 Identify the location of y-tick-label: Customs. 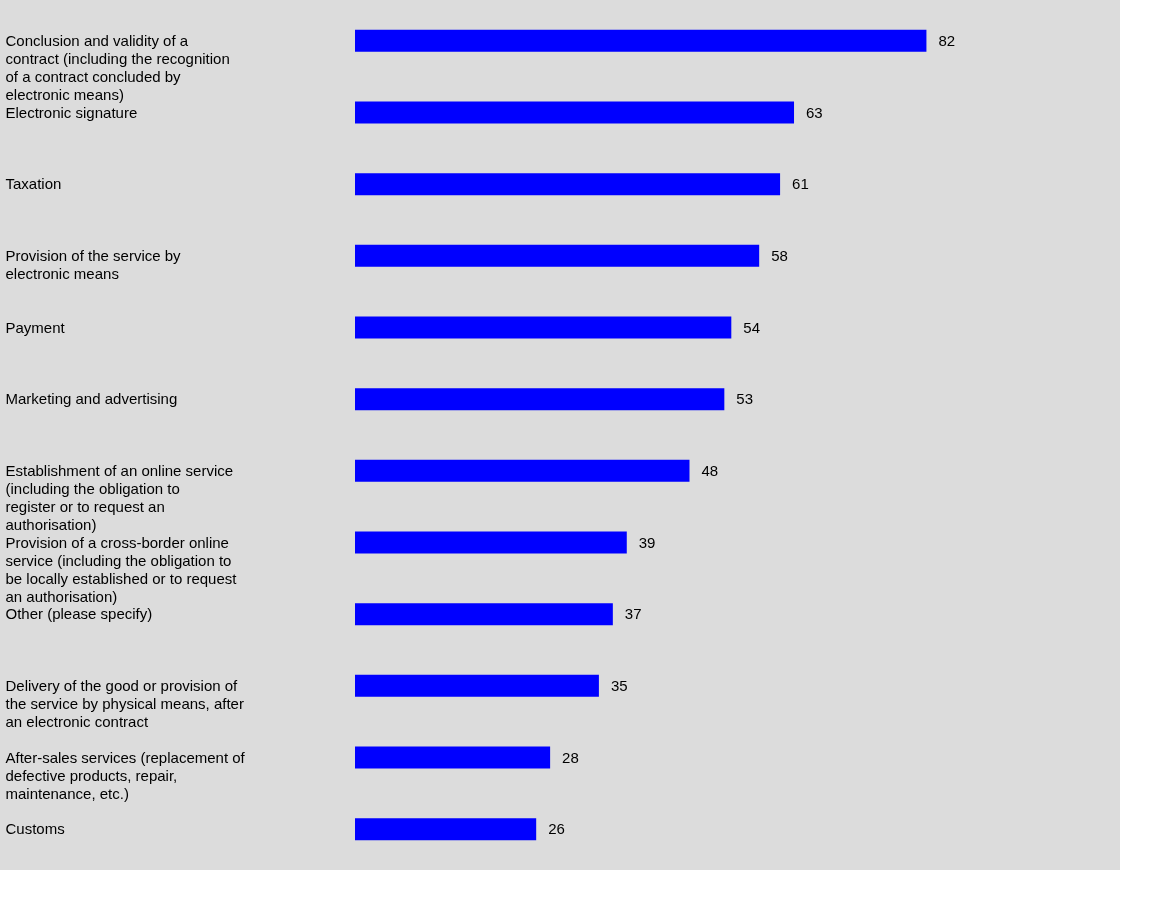
(35, 829).